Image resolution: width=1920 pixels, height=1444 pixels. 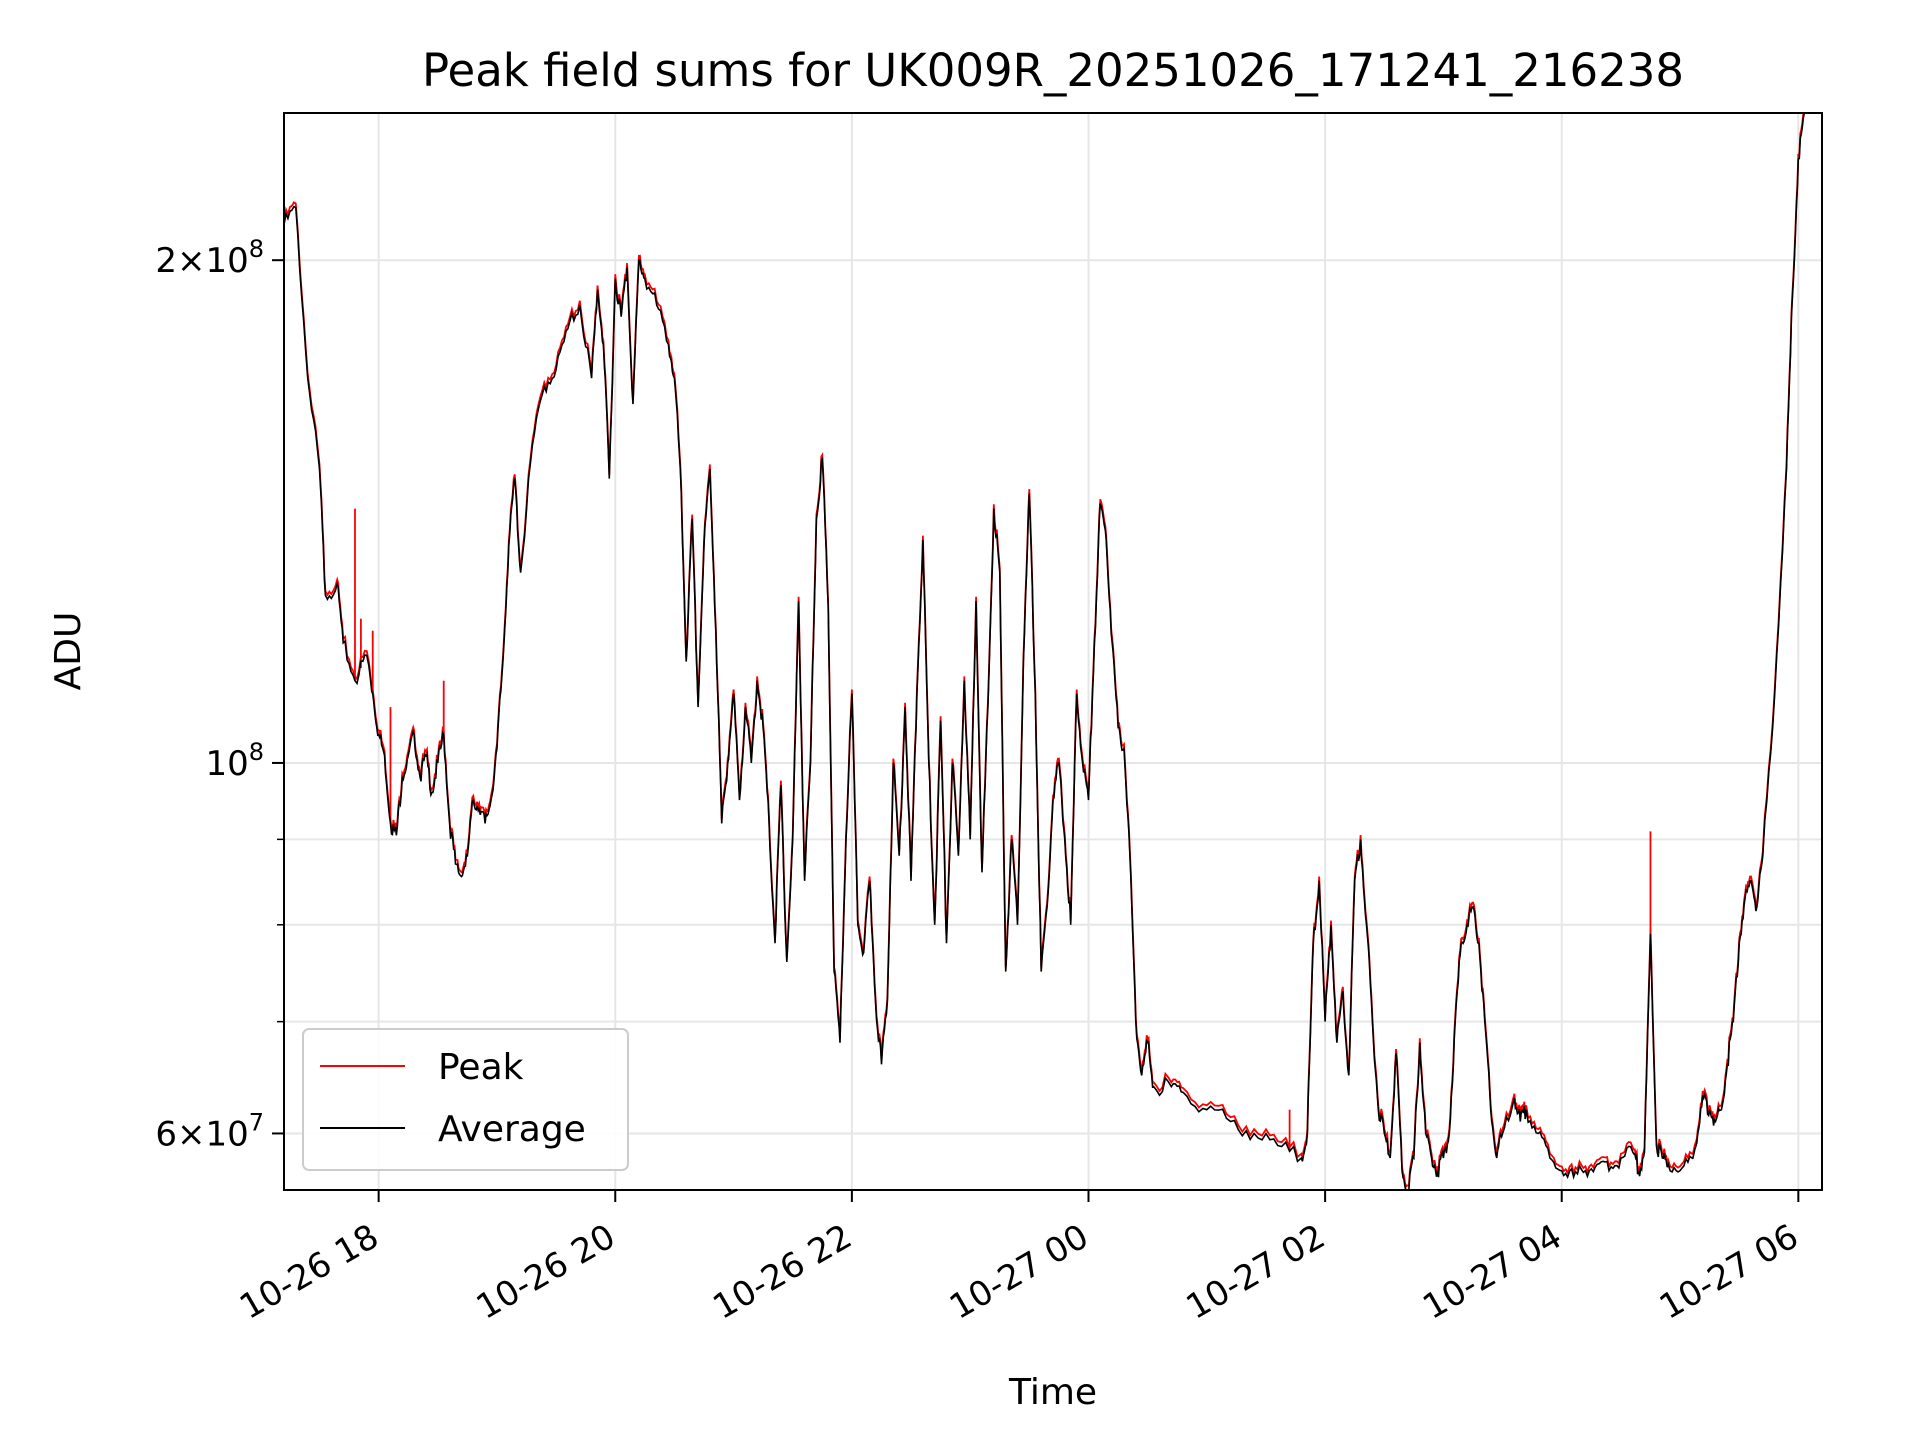 What do you see at coordinates (1052, 1392) in the screenshot?
I see `x-axis-label: Time` at bounding box center [1052, 1392].